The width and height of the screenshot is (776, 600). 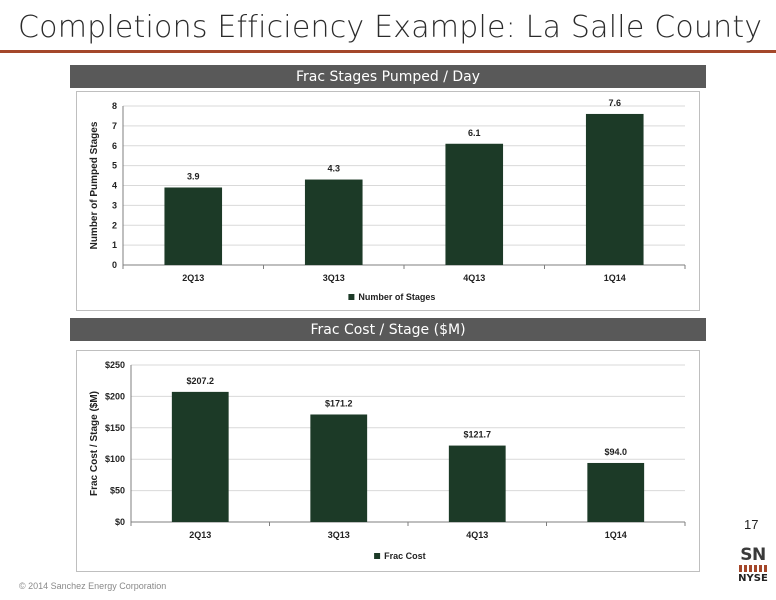 I want to click on chart-1-legend-label: Frac Cost, so click(x=405, y=556).